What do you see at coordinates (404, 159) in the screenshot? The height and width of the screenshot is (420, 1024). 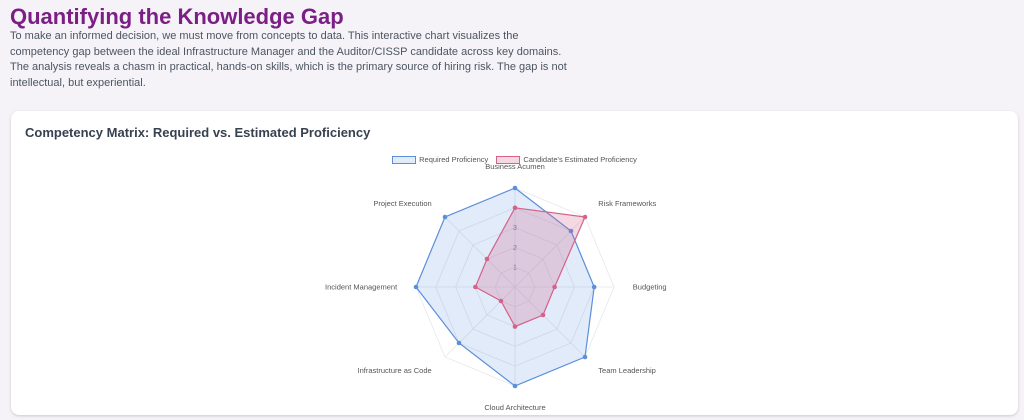 I see `legend-swatch-required` at bounding box center [404, 159].